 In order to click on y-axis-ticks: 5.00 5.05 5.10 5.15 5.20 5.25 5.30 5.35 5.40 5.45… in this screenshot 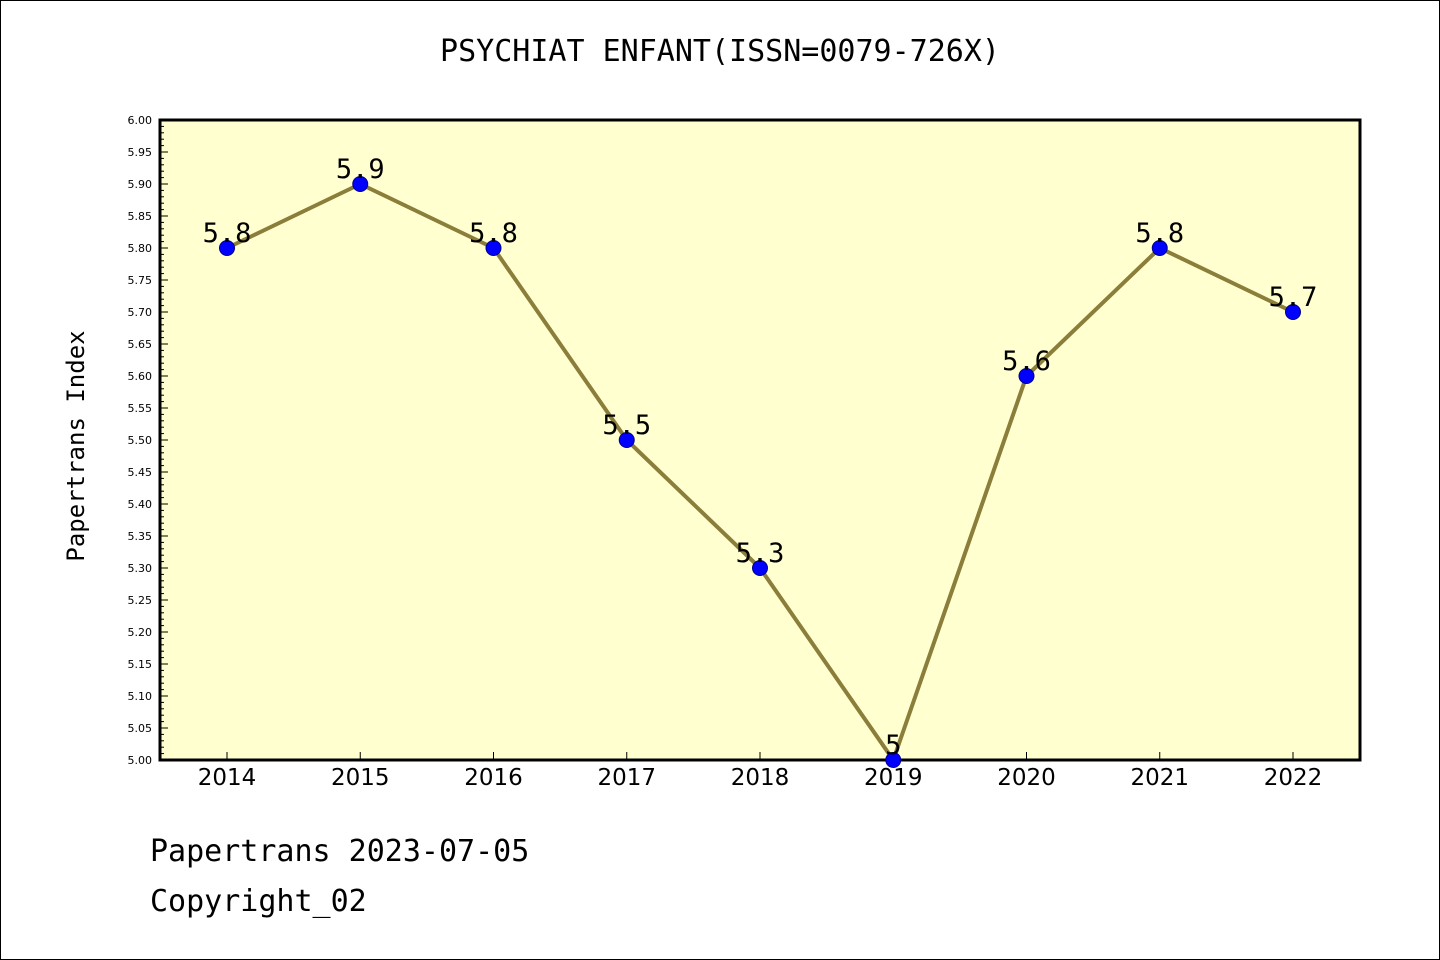, I will do `click(148, 440)`.